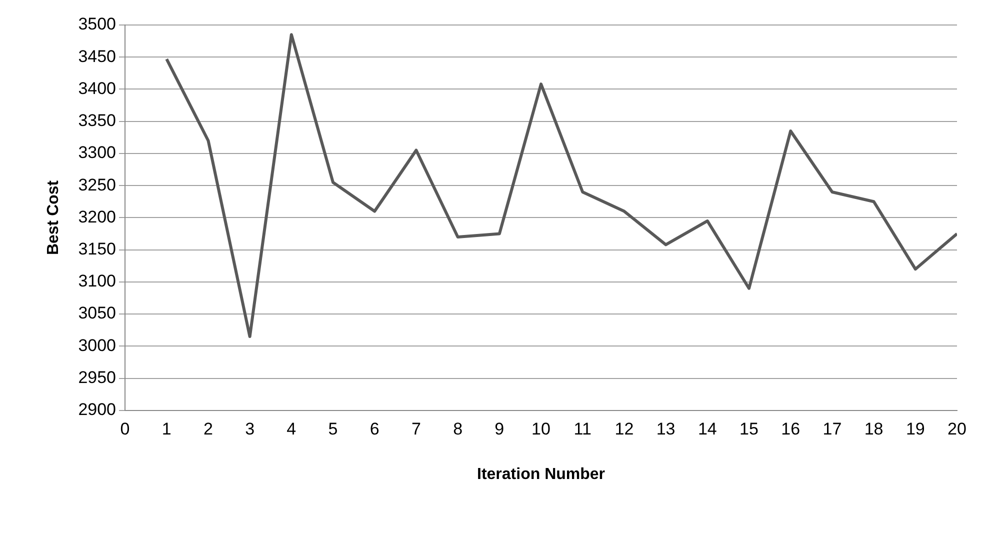  Describe the element at coordinates (97, 377) in the screenshot. I see `y-tick-label: 2950` at that location.